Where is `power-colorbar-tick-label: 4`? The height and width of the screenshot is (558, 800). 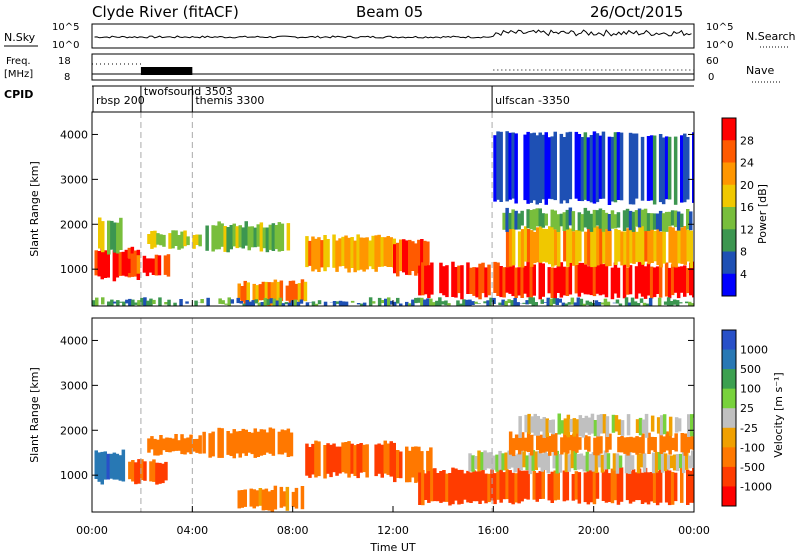 power-colorbar-tick-label: 4 is located at coordinates (743, 274).